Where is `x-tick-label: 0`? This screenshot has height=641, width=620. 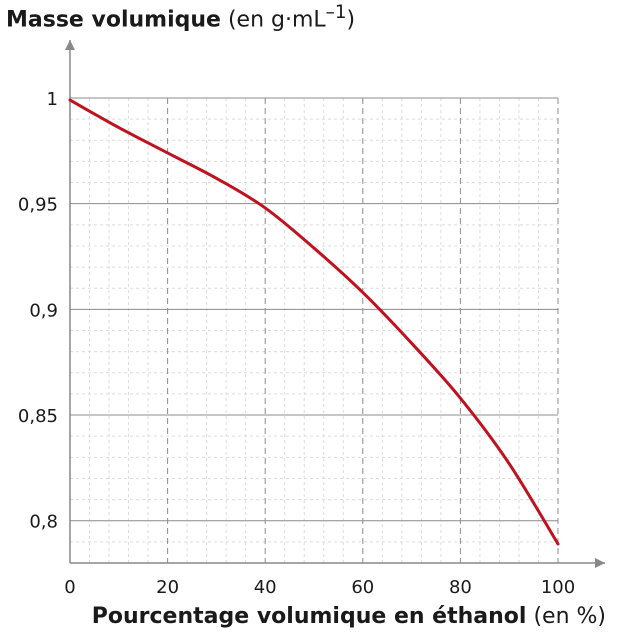 x-tick-label: 0 is located at coordinates (69, 587).